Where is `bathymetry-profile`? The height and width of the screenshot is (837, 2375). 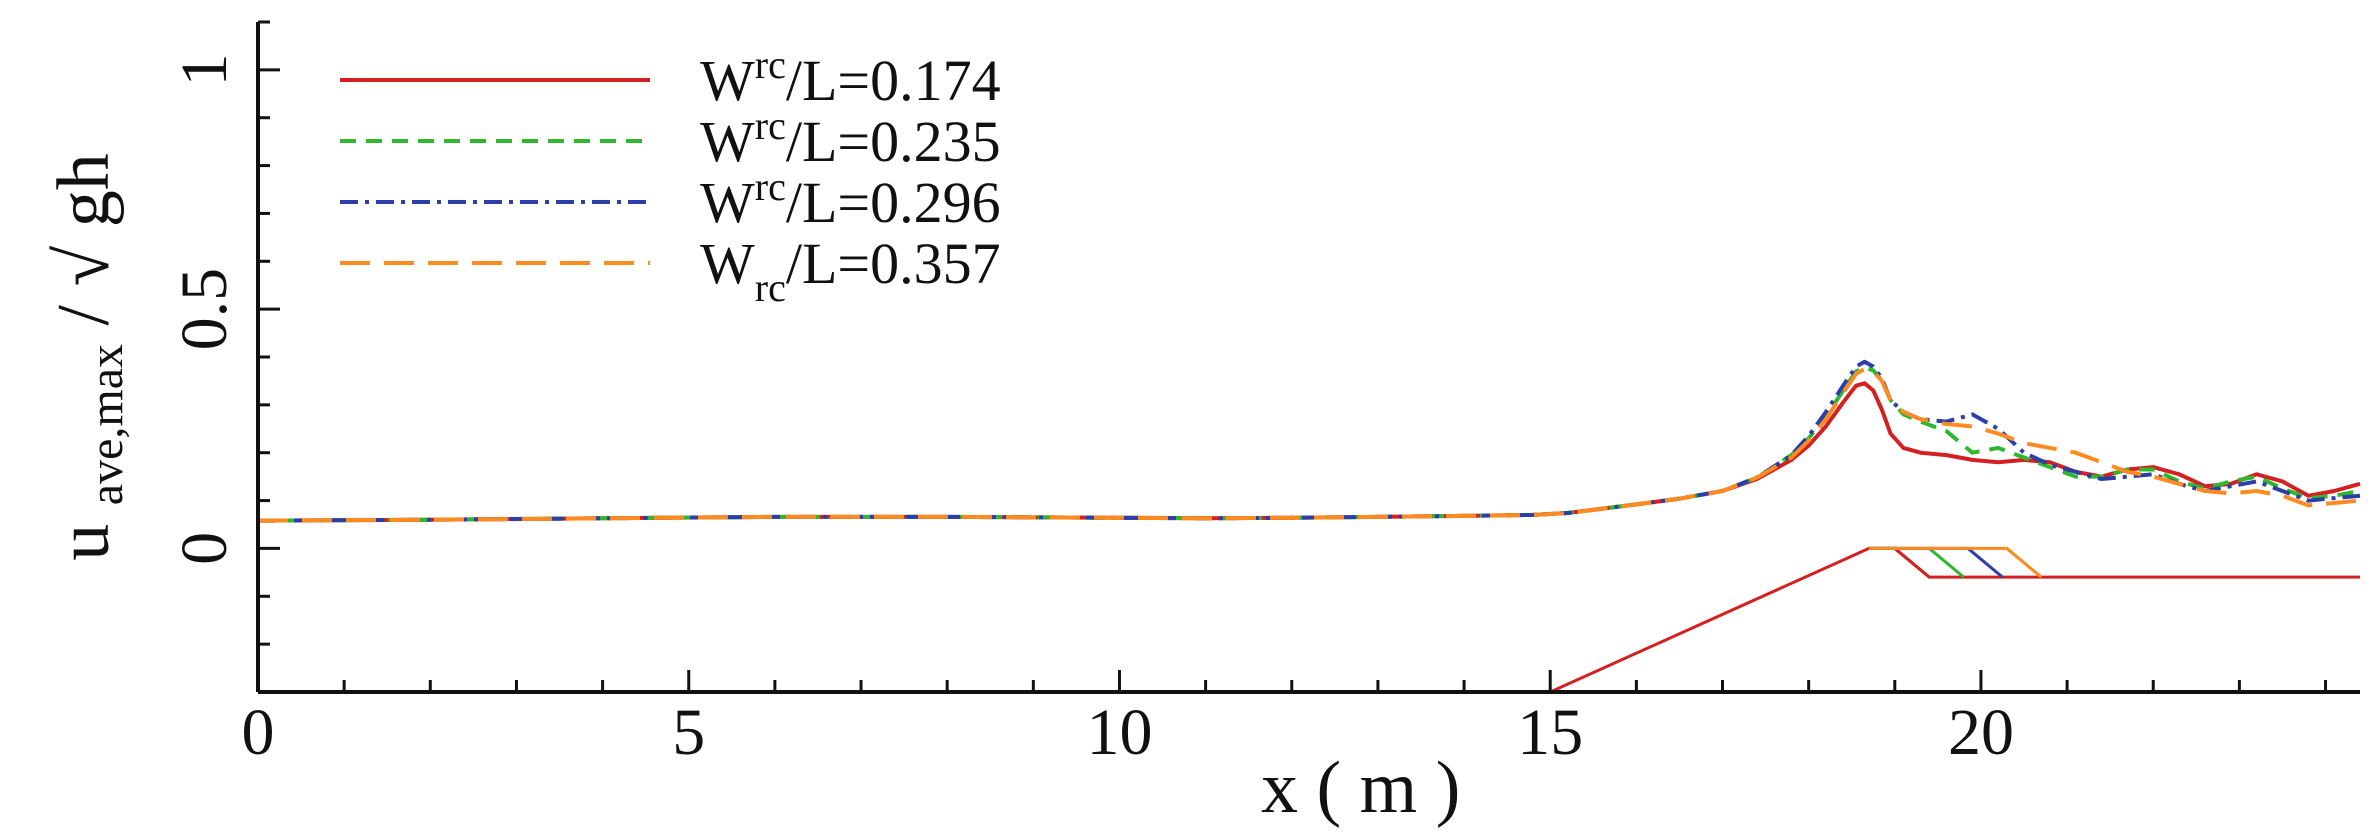
bathymetry-profile is located at coordinates (1954, 620).